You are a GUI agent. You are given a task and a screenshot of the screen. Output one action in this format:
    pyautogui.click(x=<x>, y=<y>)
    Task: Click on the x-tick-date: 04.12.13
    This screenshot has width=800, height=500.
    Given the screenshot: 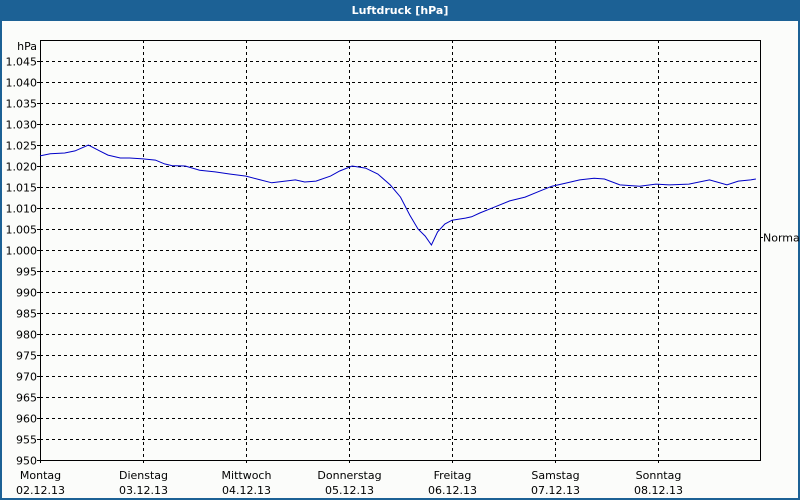 What is the action you would take?
    pyautogui.click(x=246, y=490)
    